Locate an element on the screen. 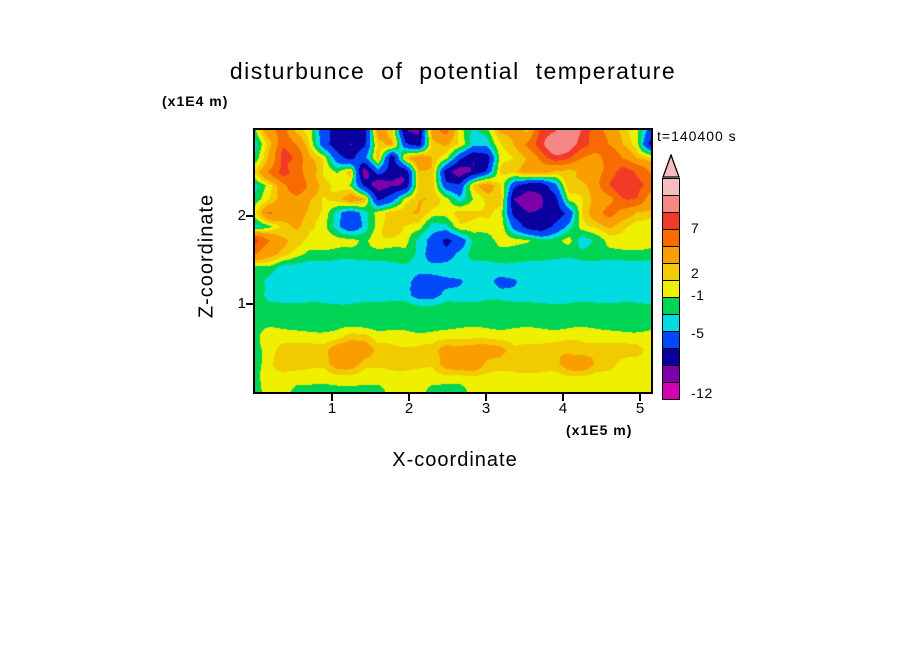 The width and height of the screenshot is (904, 654). colorbar-label: -5 is located at coordinates (698, 332).